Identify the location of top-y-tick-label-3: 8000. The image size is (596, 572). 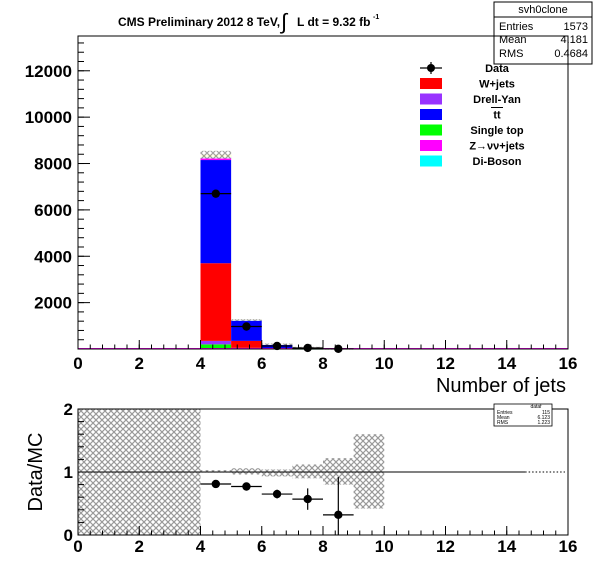
(53, 164).